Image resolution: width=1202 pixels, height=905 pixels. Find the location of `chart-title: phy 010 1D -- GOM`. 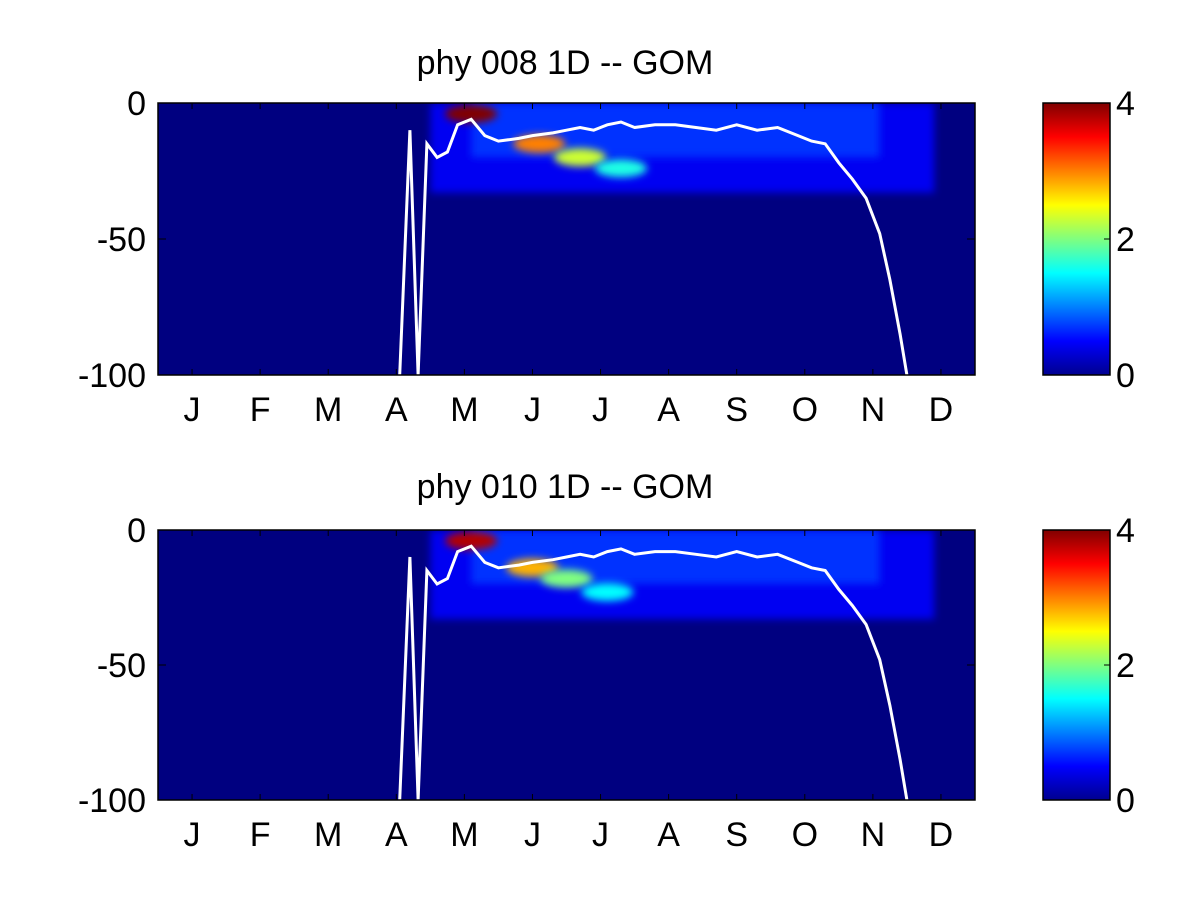

chart-title: phy 010 1D -- GOM is located at coordinates (565, 487).